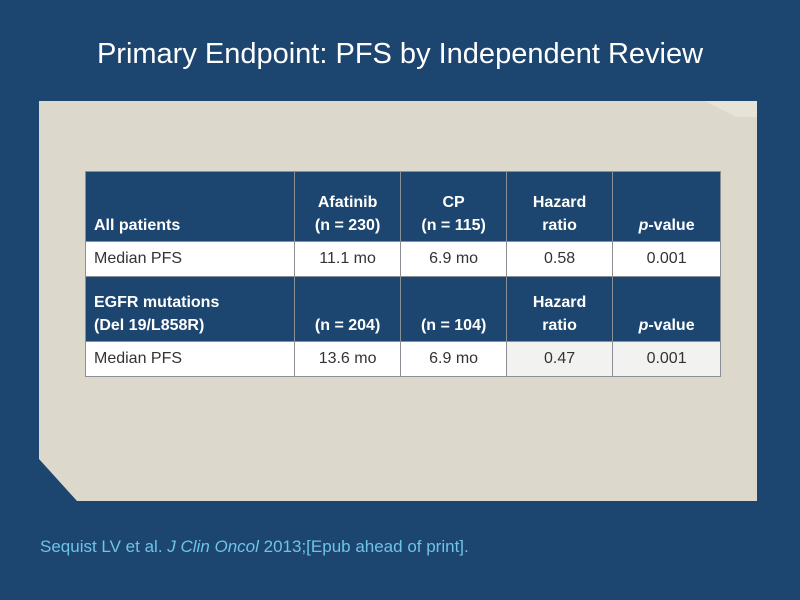 The width and height of the screenshot is (800, 600). What do you see at coordinates (559, 225) in the screenshot?
I see `header-hazard-line2: ratio` at bounding box center [559, 225].